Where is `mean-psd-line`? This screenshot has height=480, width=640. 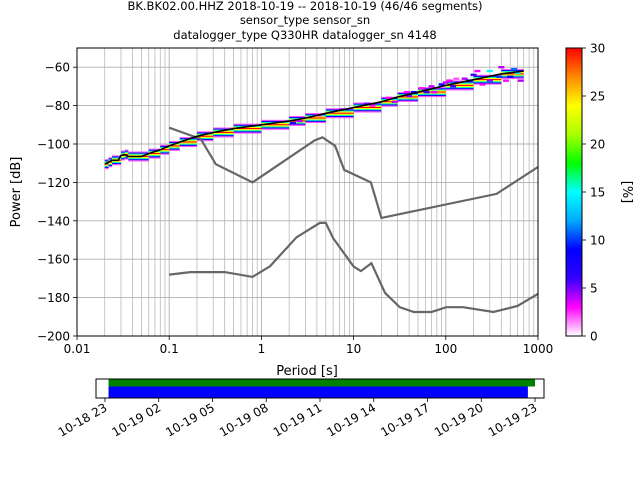 mean-psd-line is located at coordinates (314, 117).